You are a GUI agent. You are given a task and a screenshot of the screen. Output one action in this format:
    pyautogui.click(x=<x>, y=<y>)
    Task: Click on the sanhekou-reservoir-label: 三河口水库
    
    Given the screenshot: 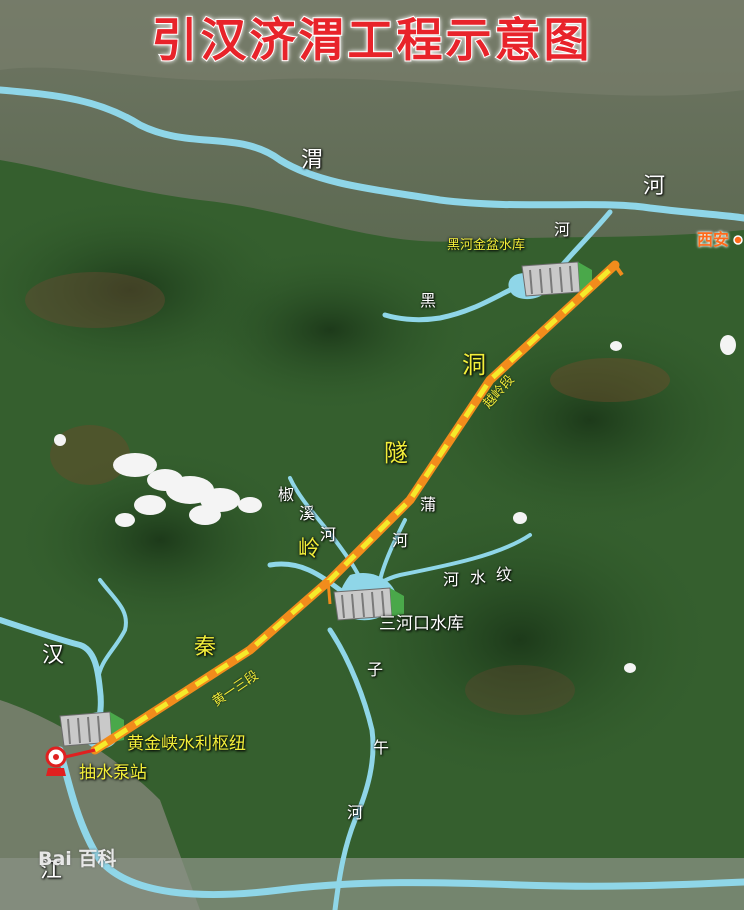 What is the action you would take?
    pyautogui.click(x=421, y=624)
    